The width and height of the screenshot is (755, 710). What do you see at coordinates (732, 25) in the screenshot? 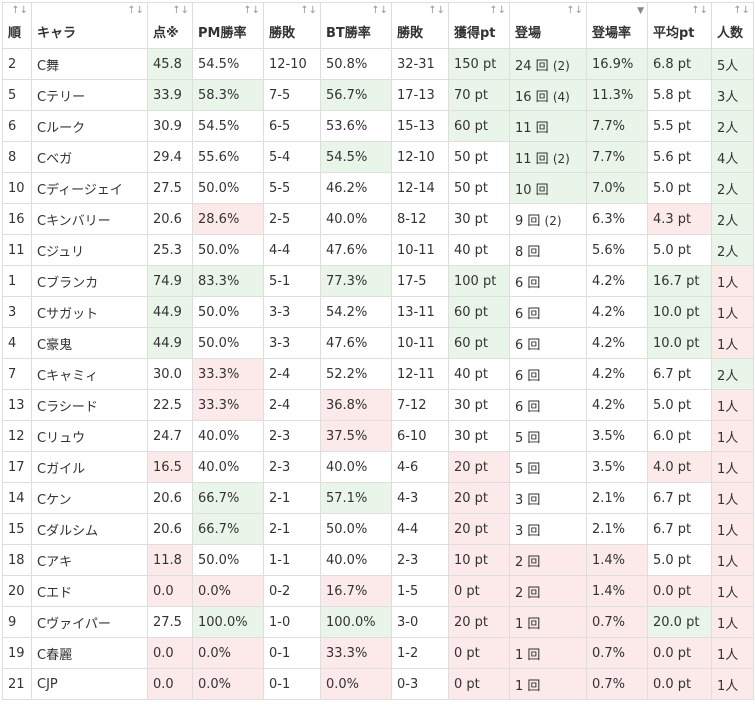
I see `column-header-players: ↑↓ 人数` at bounding box center [732, 25].